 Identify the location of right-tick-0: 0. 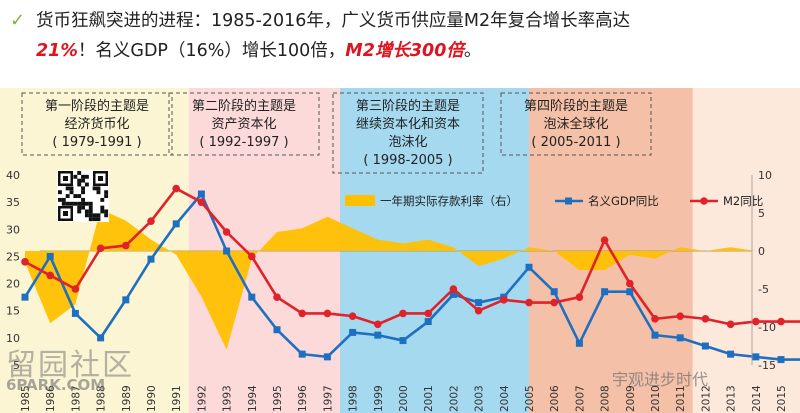
(761, 251).